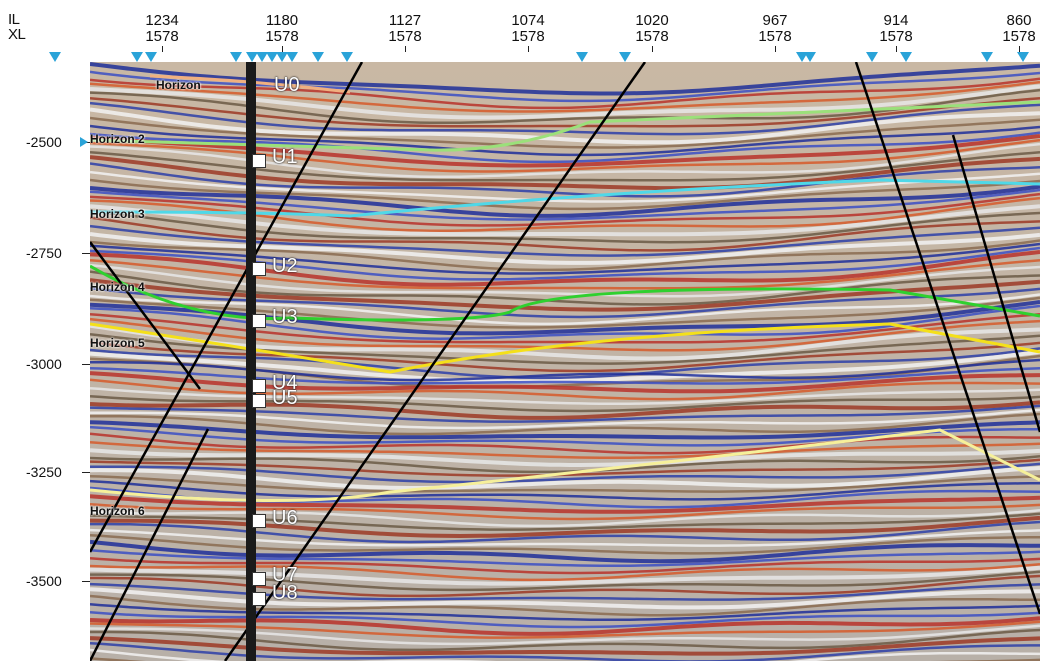  Describe the element at coordinates (17, 34) in the screenshot. I see `xl-axis-label: XL` at that location.